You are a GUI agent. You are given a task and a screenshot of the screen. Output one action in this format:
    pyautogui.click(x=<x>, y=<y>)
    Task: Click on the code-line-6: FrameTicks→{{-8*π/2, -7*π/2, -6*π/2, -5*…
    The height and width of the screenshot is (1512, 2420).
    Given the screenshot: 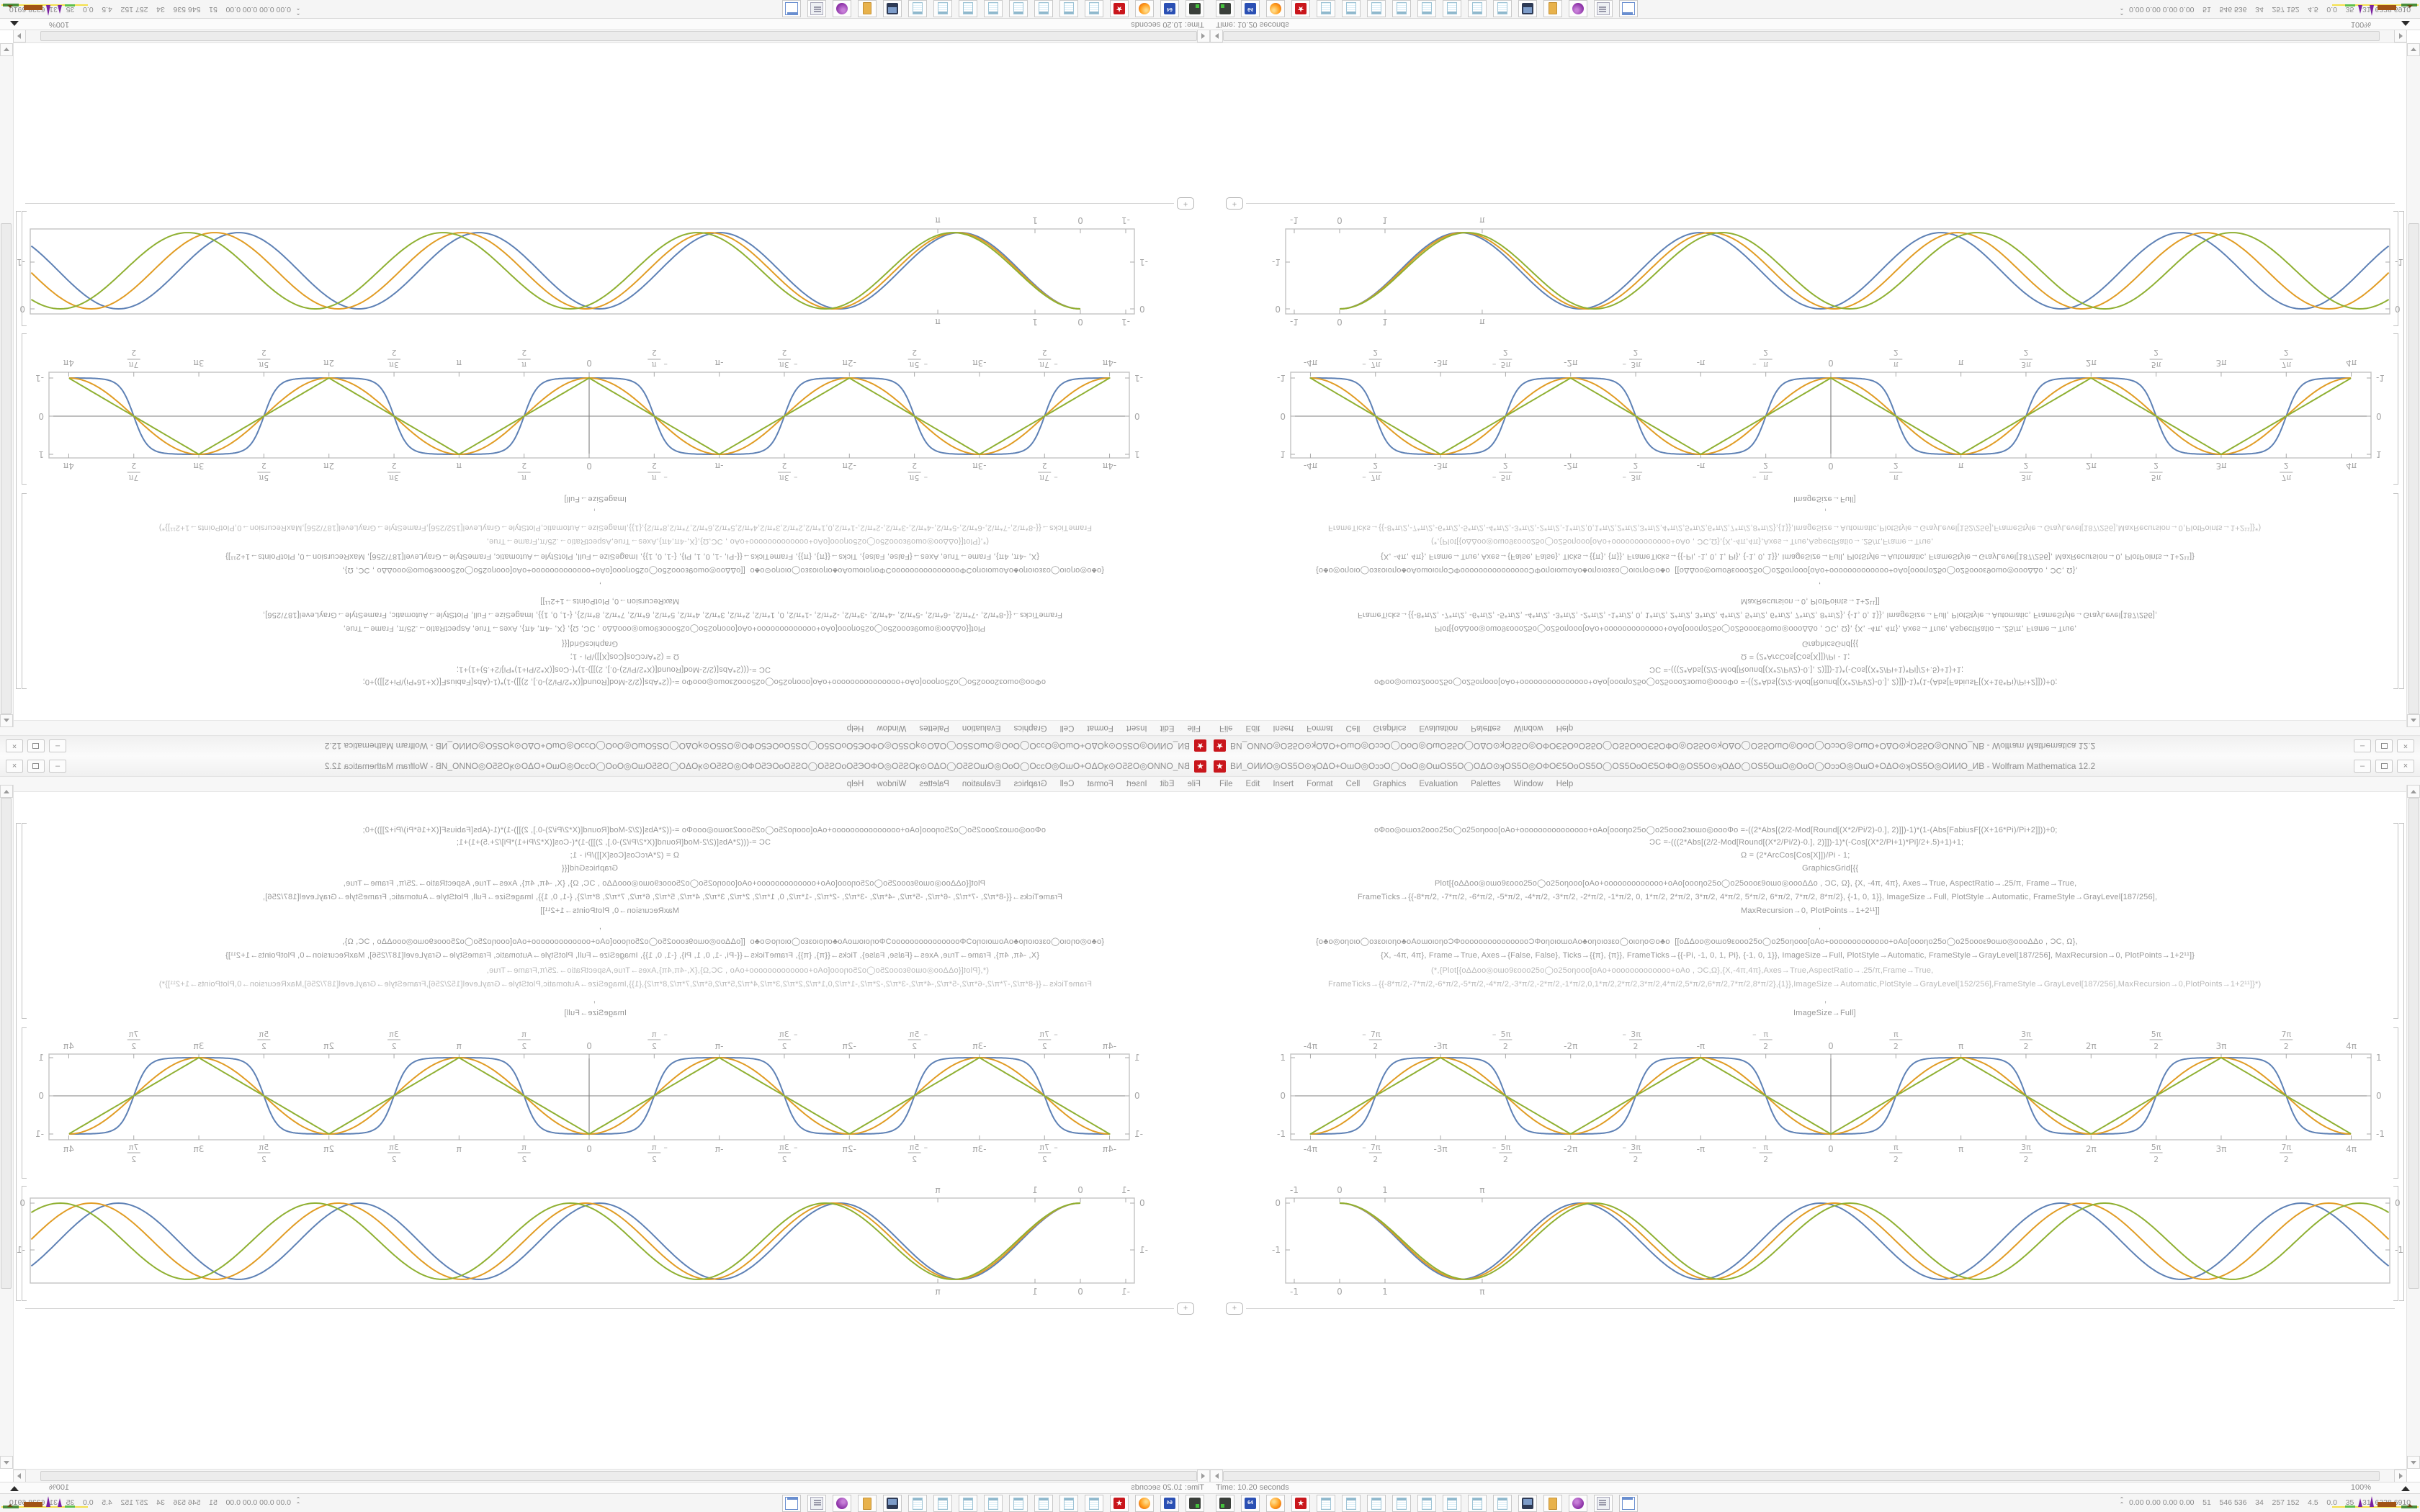 What is the action you would take?
    pyautogui.click(x=662, y=615)
    